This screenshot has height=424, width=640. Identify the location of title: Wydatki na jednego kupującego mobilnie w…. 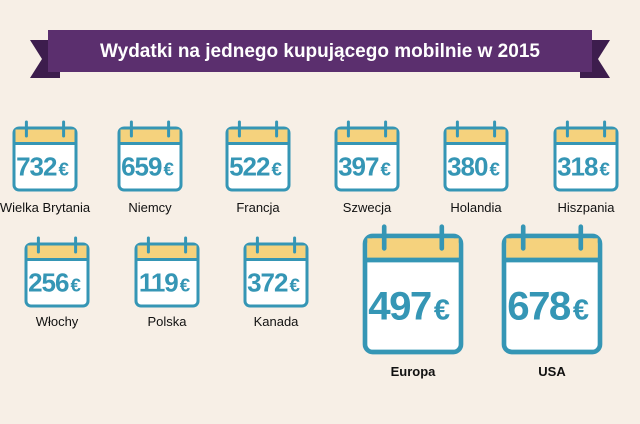
(320, 51).